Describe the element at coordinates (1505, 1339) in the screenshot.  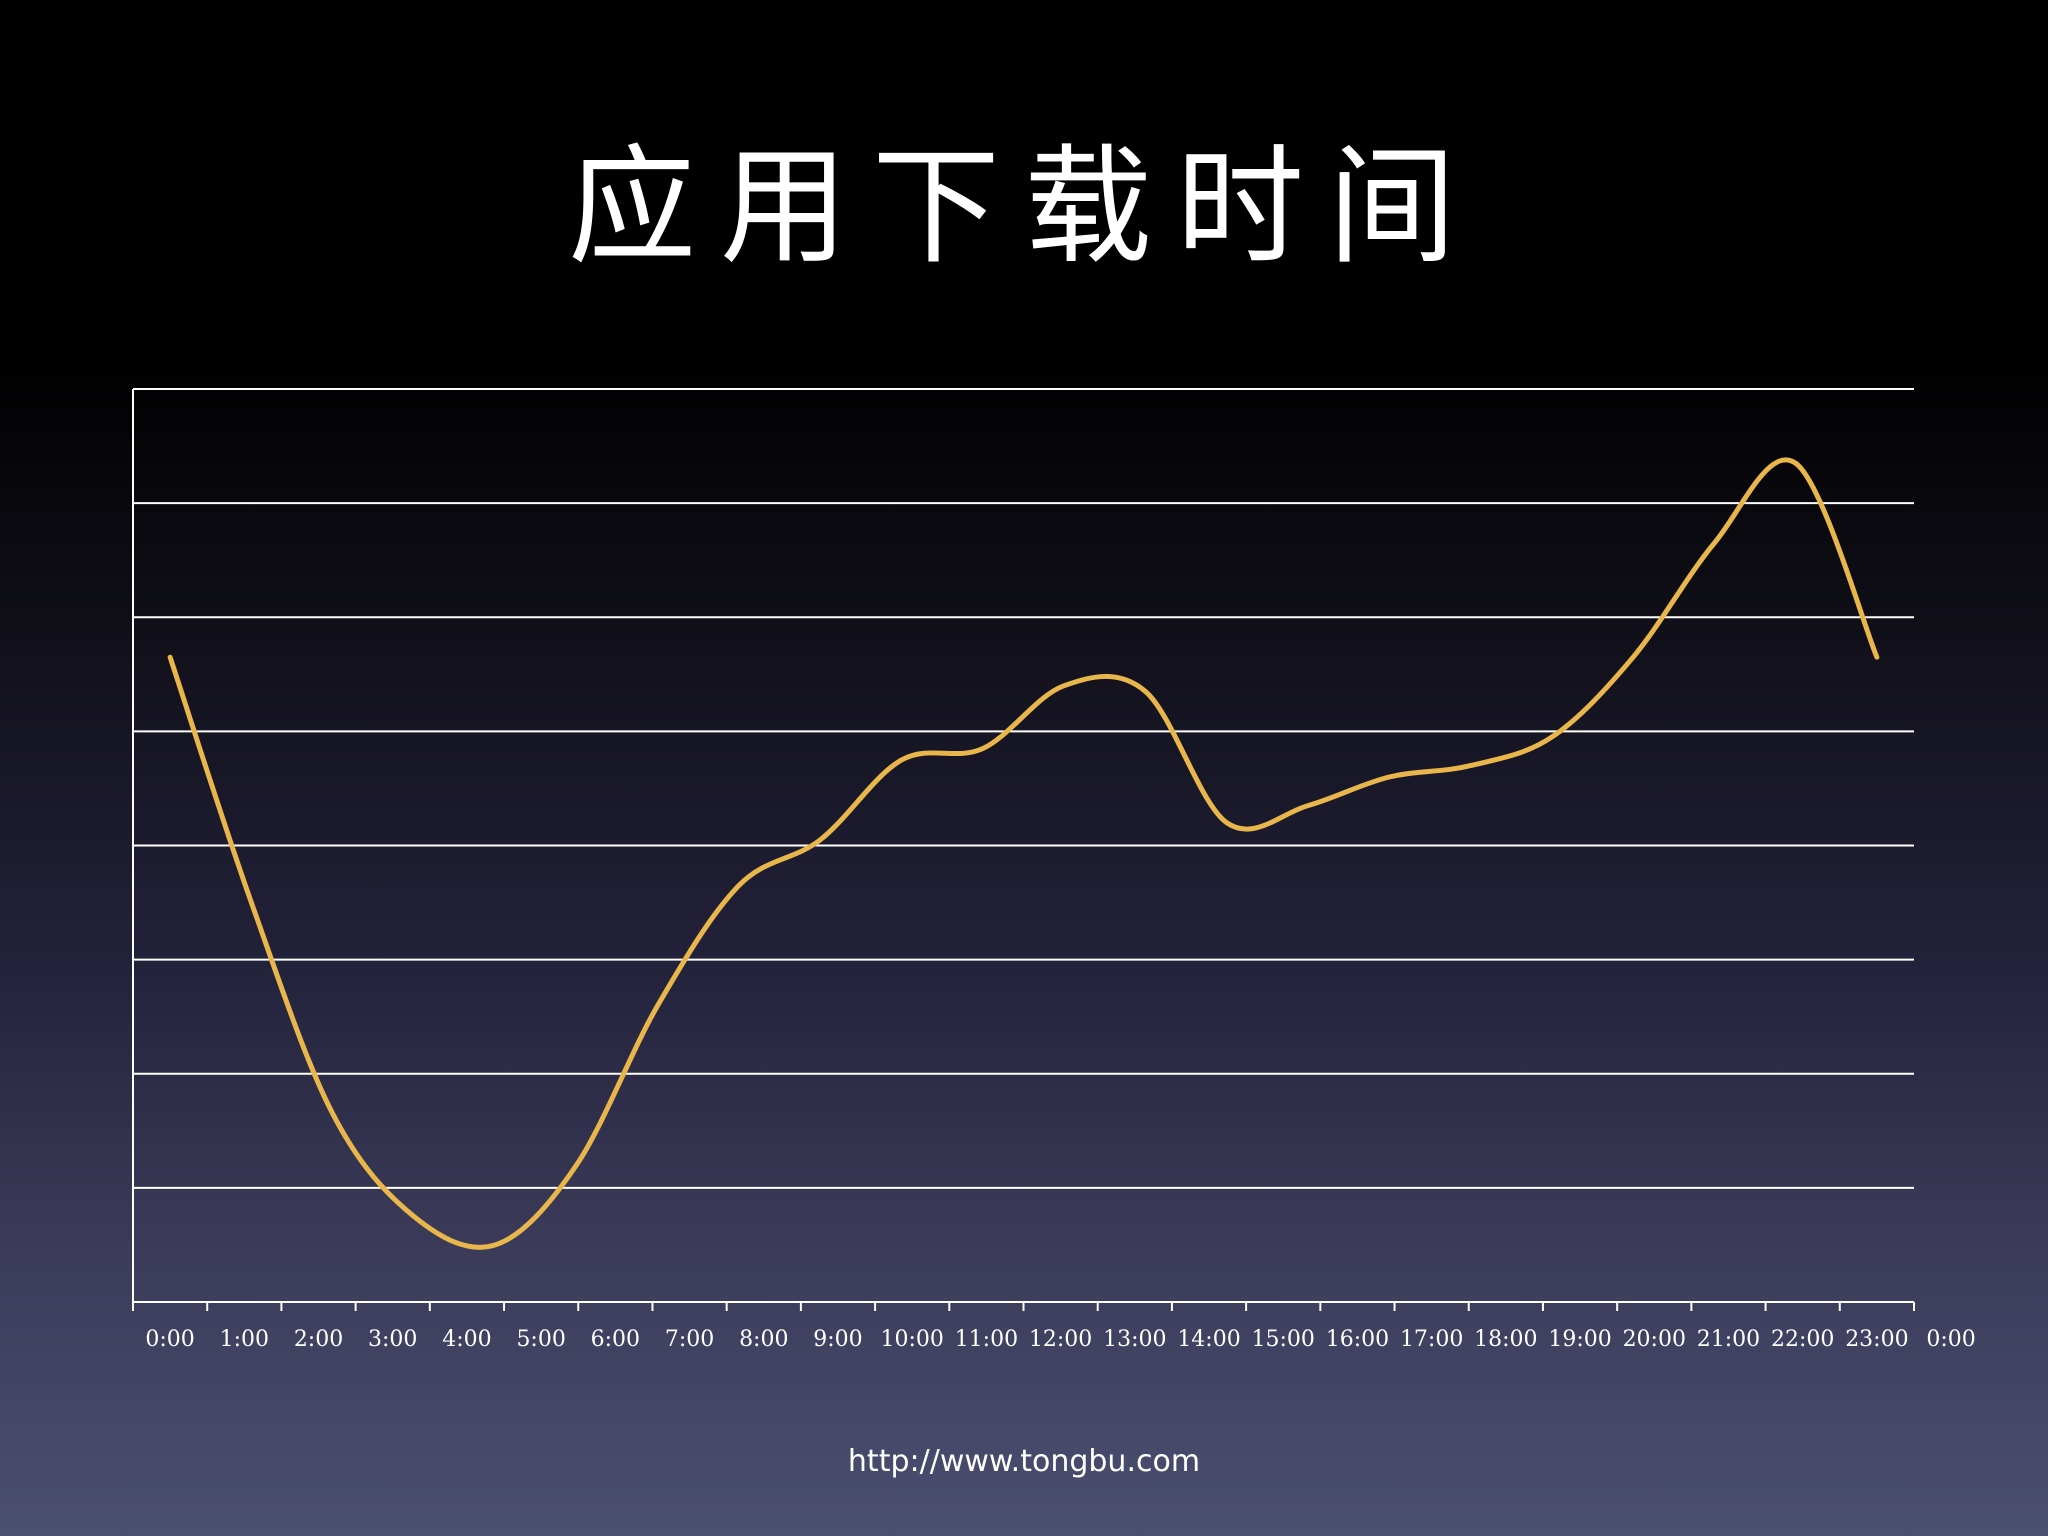
I see `x-tick-label: 18:00` at that location.